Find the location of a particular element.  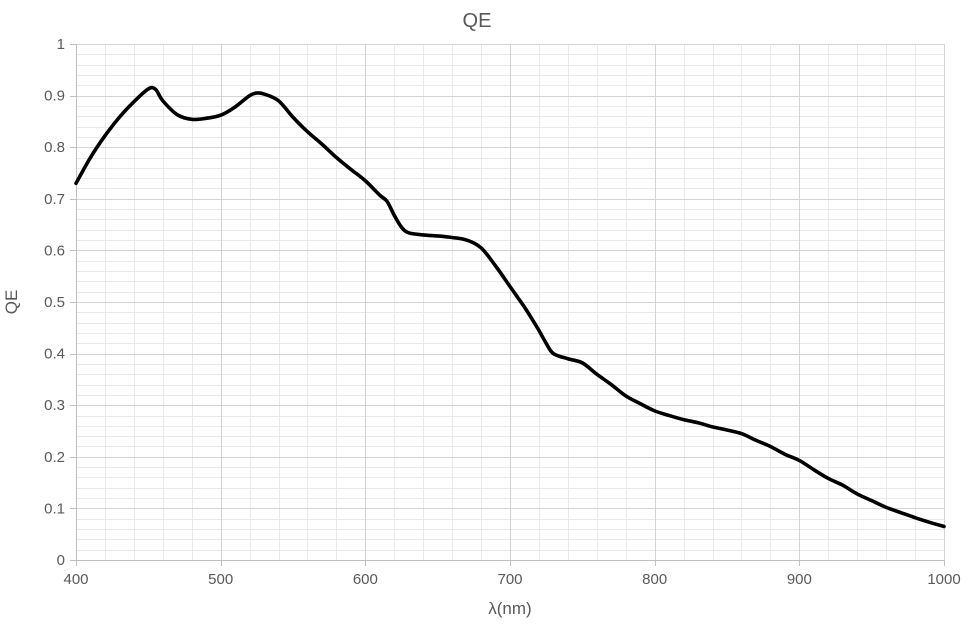

y-tick-label: 0.3 is located at coordinates (54, 405).